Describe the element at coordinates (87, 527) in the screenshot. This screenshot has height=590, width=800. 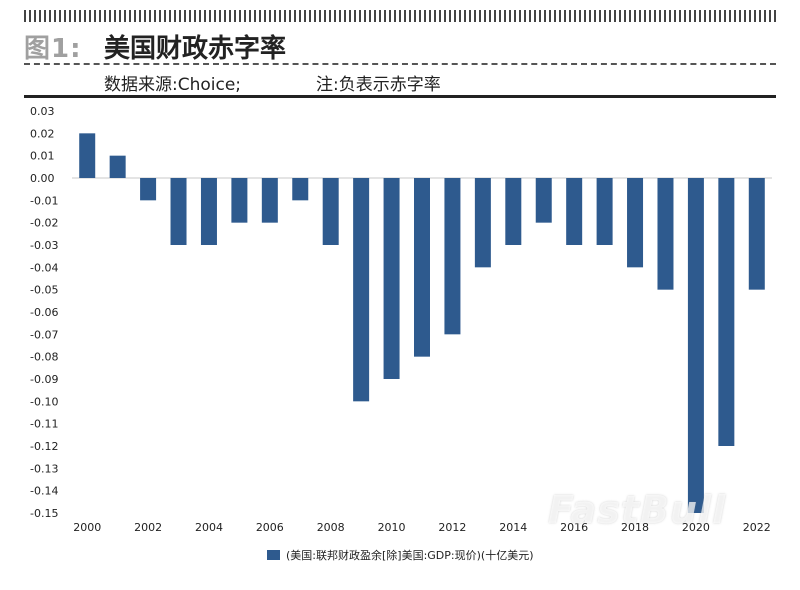
I see `x-tick-label: 2000` at that location.